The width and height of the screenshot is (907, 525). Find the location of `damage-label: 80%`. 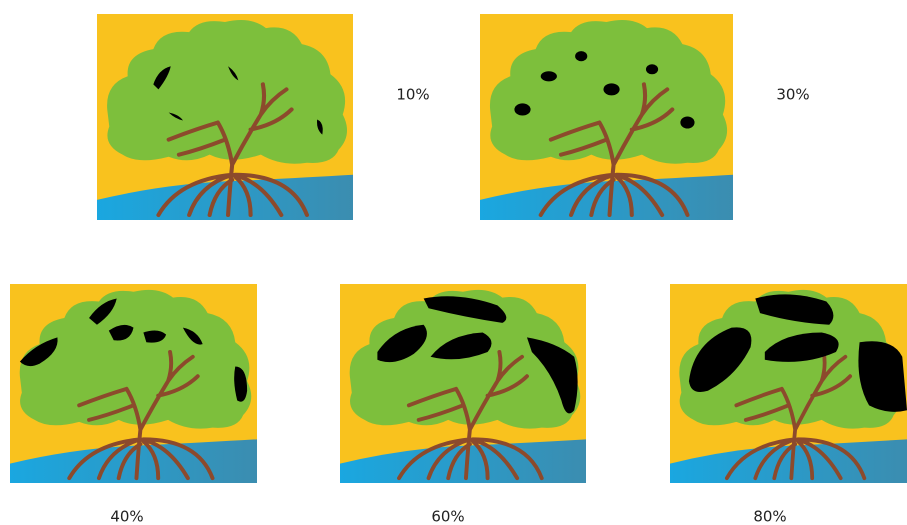

damage-label: 80% is located at coordinates (769, 516).